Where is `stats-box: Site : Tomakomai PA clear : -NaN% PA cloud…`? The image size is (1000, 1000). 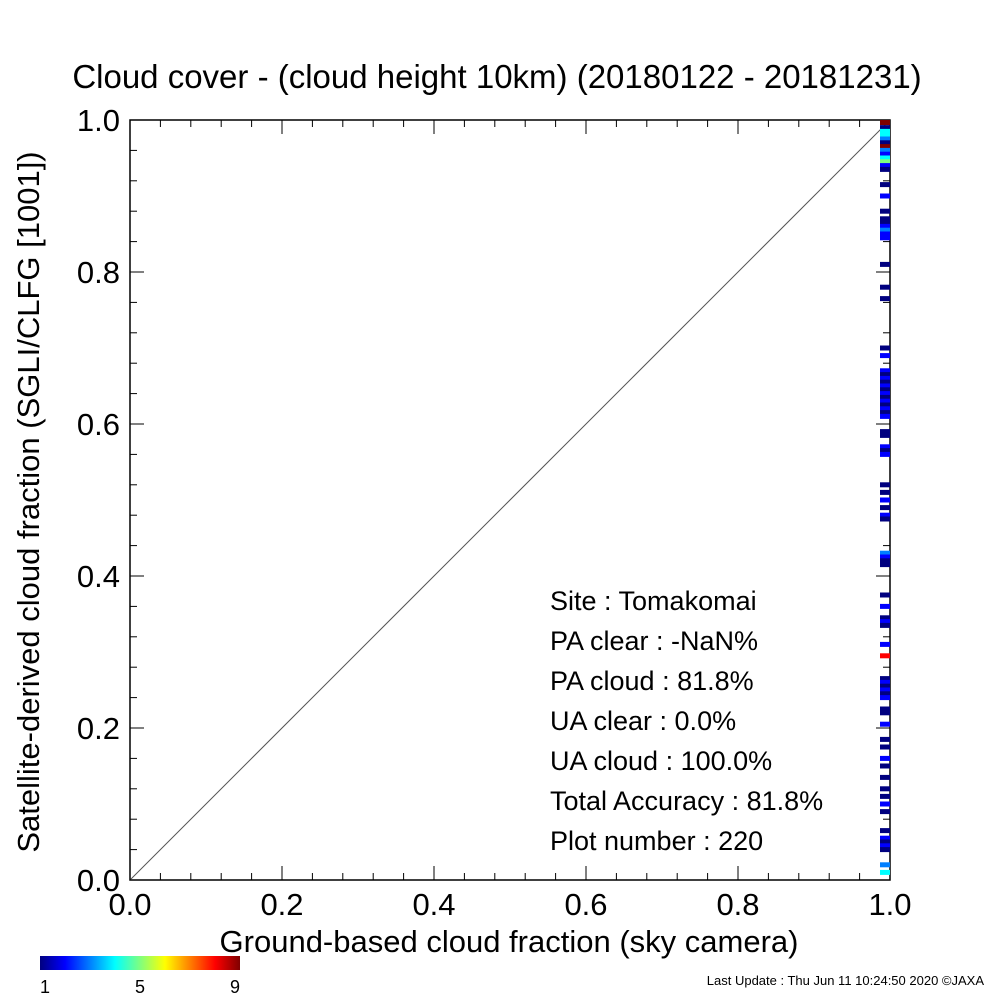 stats-box: Site : Tomakomai PA clear : -NaN% PA cloud… is located at coordinates (686, 721).